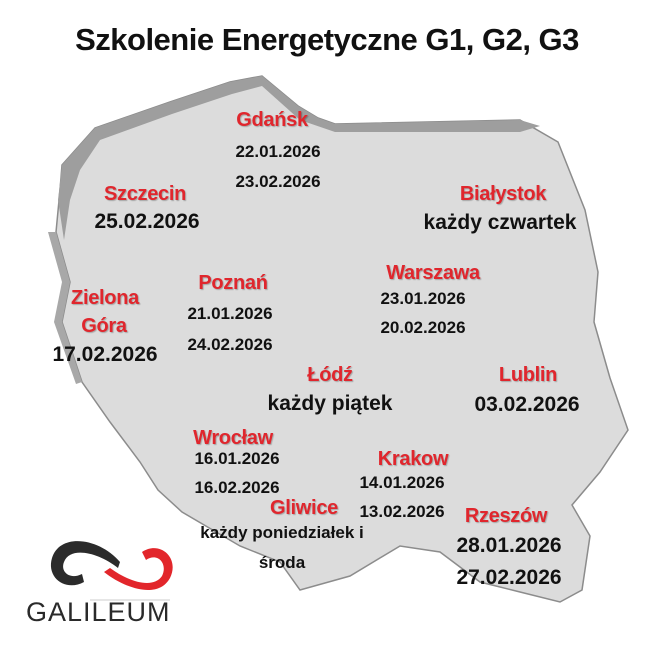  Describe the element at coordinates (423, 327) in the screenshot. I see `date-warszawa-2: 20.02.2026` at that location.